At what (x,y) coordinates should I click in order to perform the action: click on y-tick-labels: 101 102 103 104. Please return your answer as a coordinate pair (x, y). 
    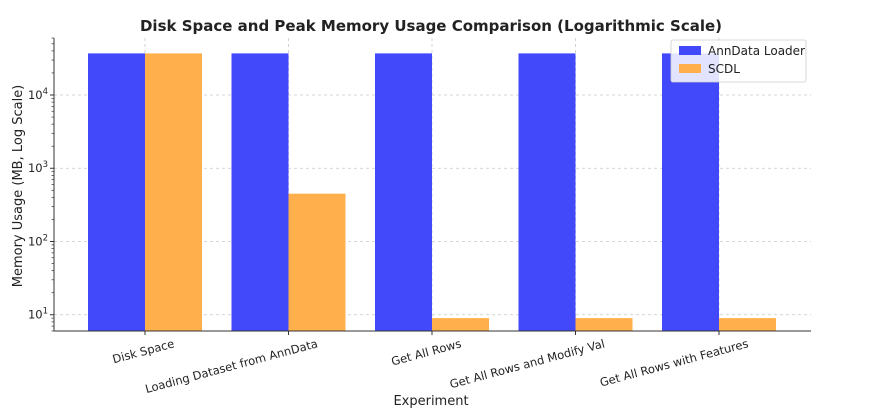
    Looking at the image, I should click on (38, 204).